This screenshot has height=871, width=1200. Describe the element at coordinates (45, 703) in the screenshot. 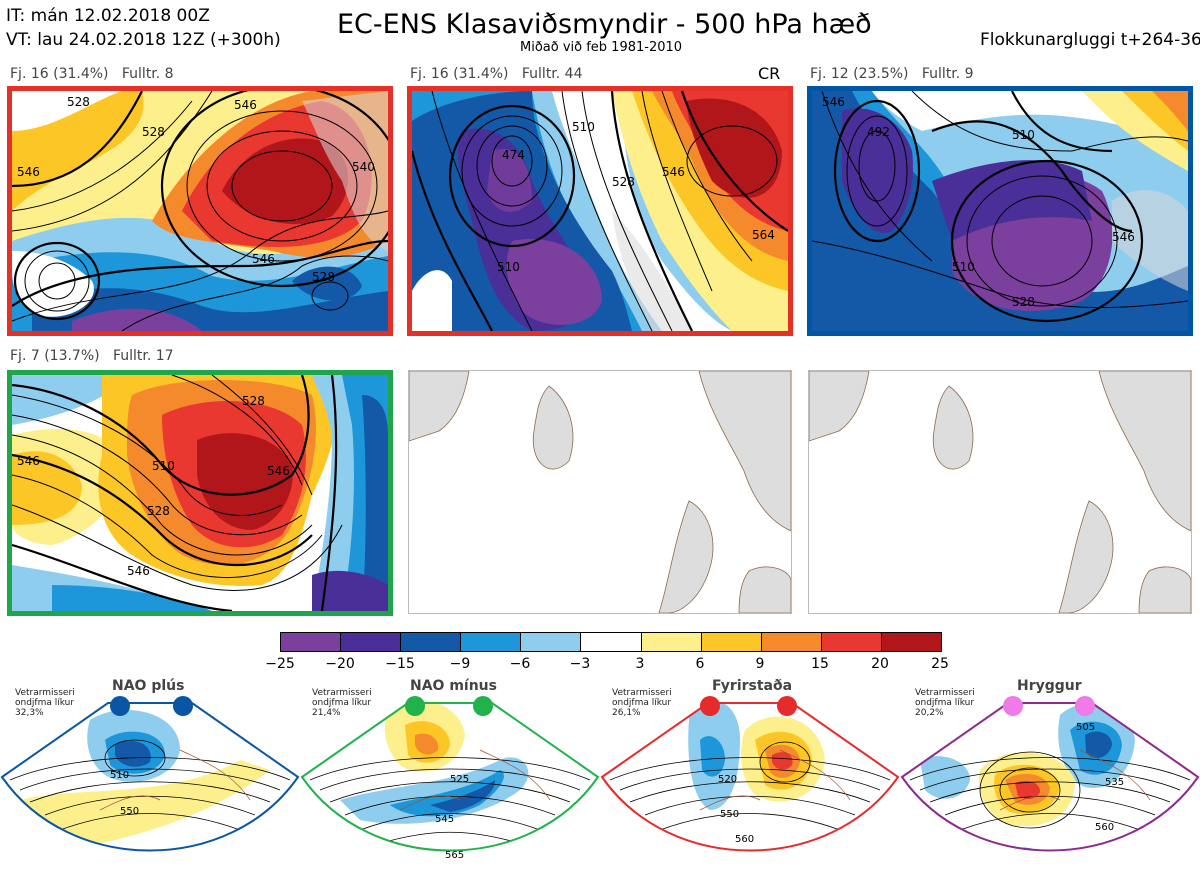

I see `regime-1-note: Vetrarmisseri ondjfma líkur 32,3%` at that location.